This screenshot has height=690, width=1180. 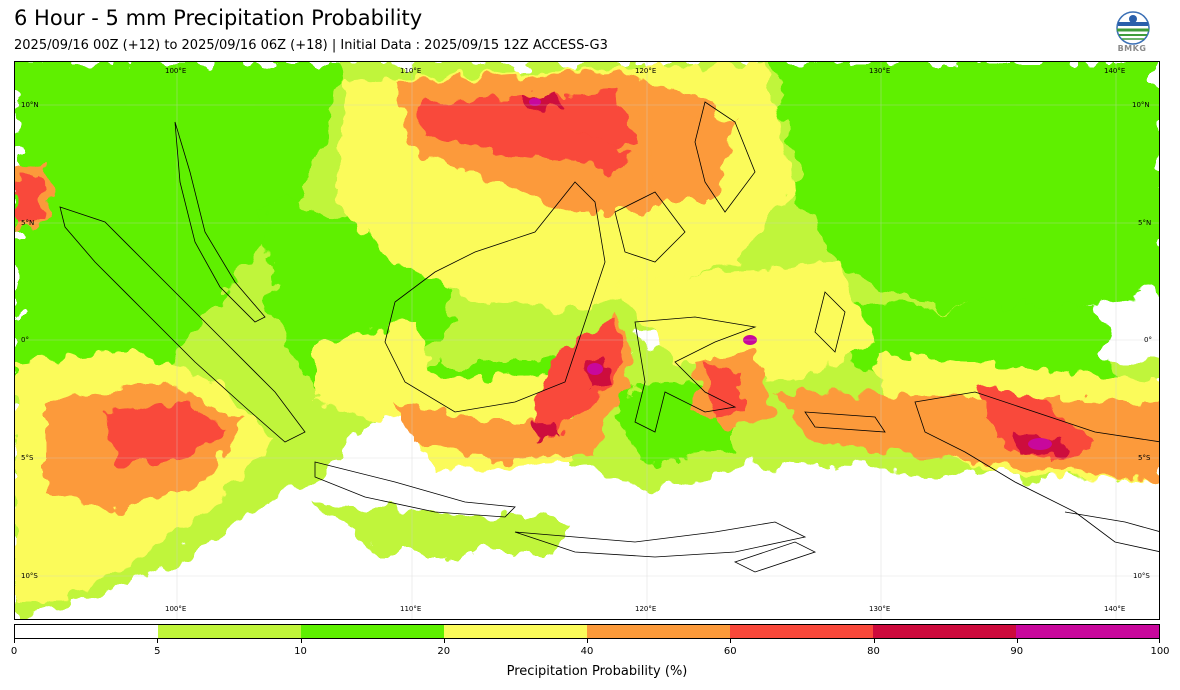 What do you see at coordinates (27, 458) in the screenshot?
I see `lat-label-left: 5°S` at bounding box center [27, 458].